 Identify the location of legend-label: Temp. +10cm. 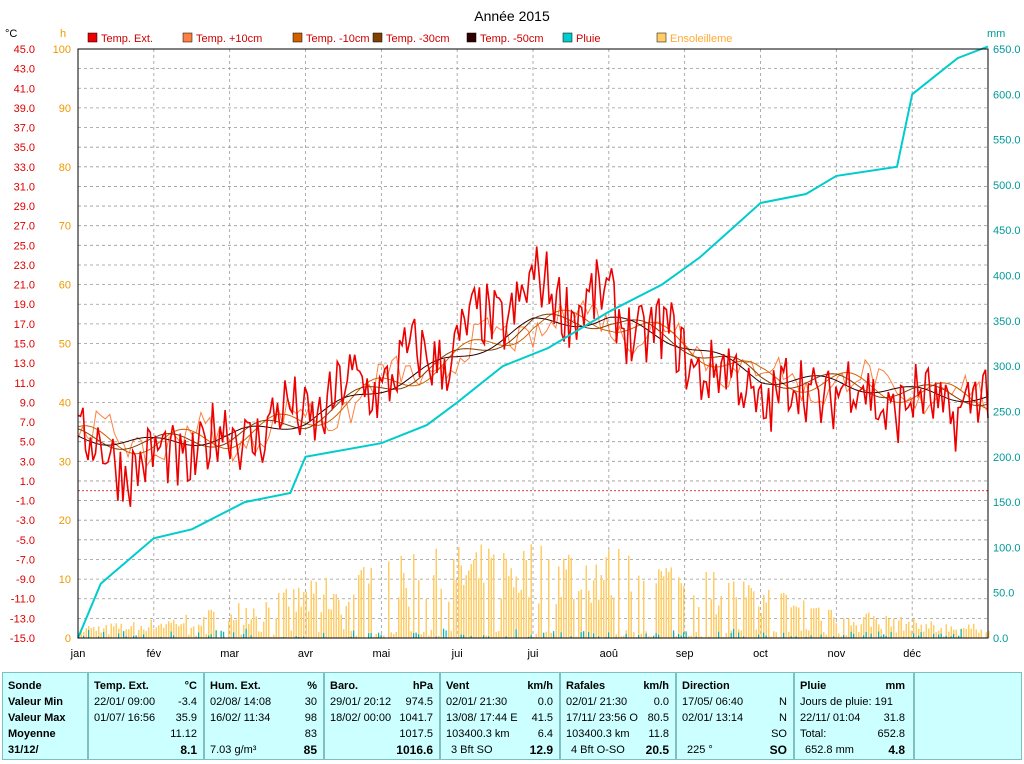
(229, 39).